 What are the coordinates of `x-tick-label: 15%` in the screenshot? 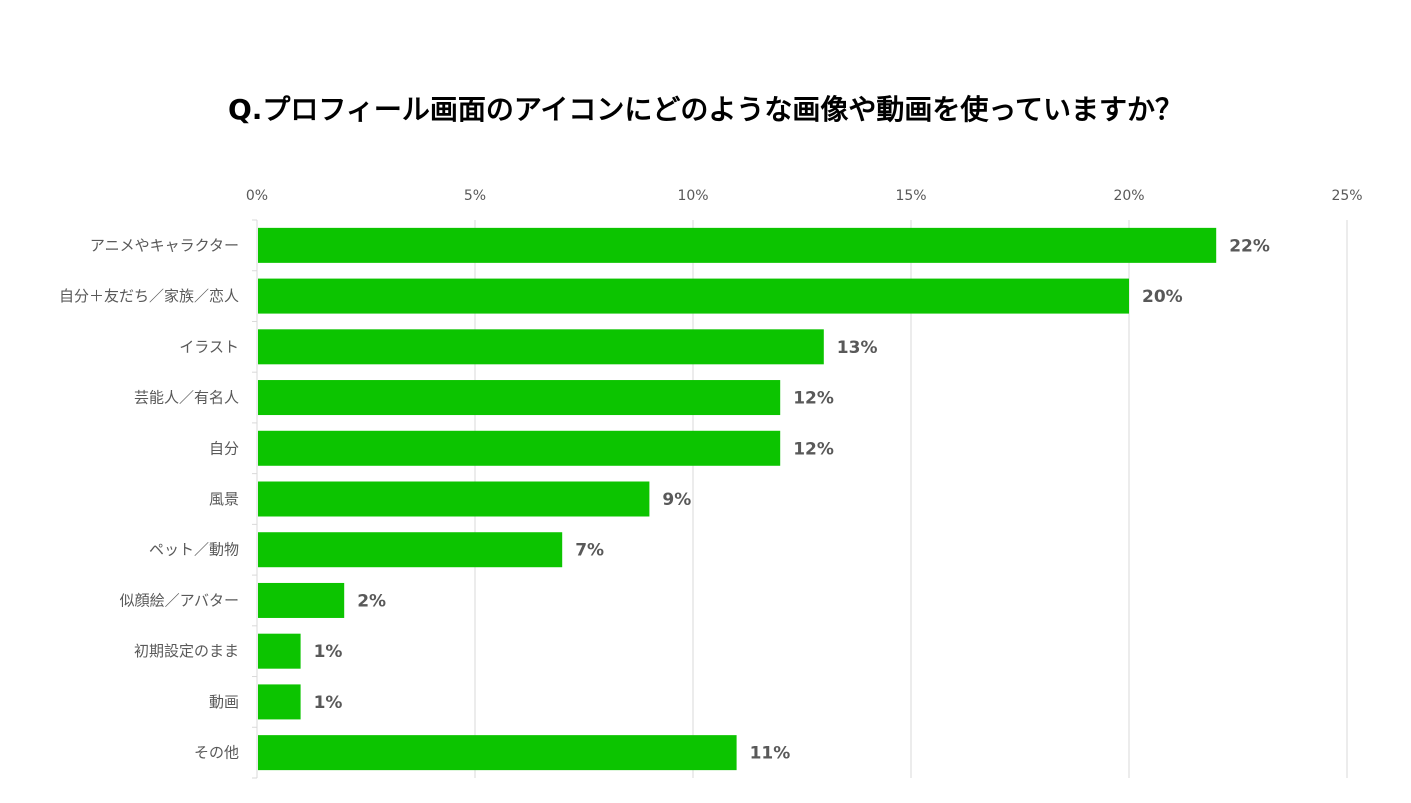 It's located at (910, 196).